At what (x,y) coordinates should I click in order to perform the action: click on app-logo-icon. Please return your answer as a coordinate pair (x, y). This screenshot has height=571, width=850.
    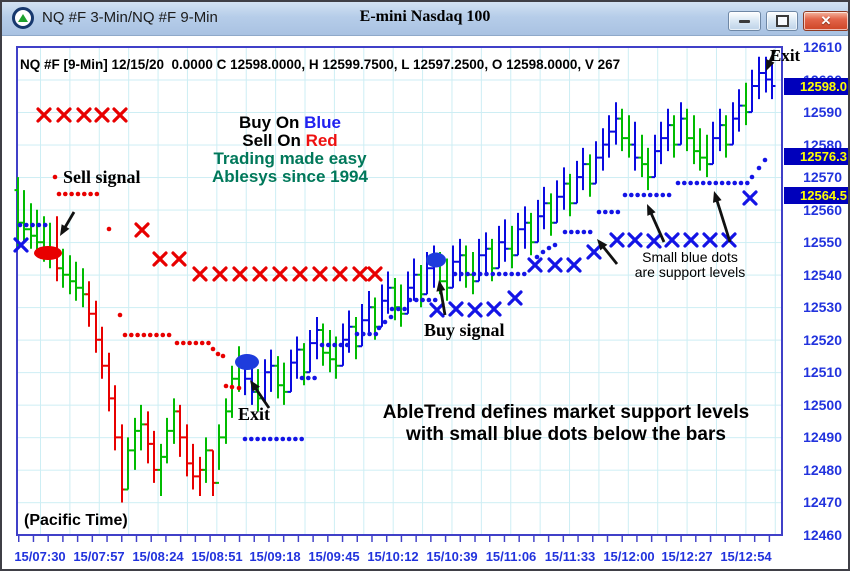
    Looking at the image, I should click on (23, 18).